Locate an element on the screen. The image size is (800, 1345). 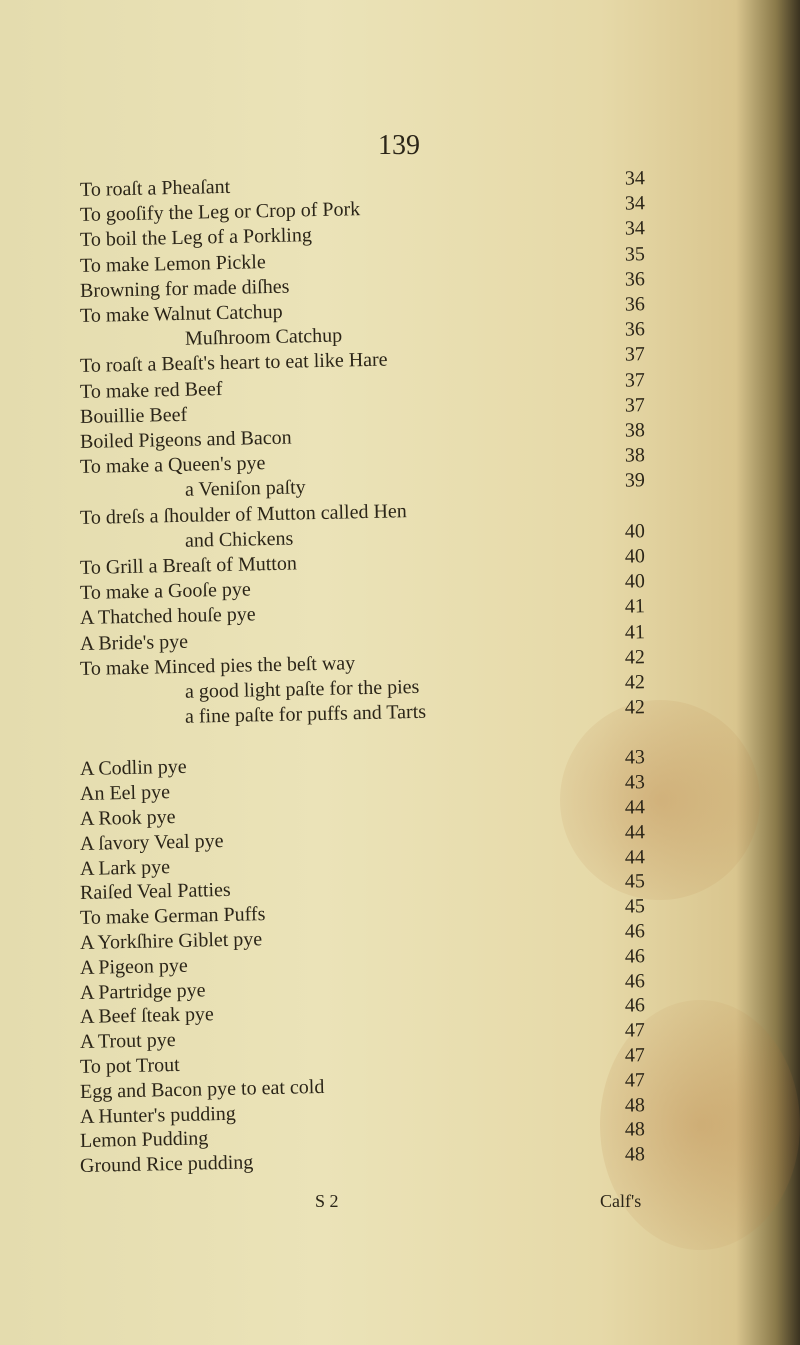
entry-title: Ground Rice pudding is located at coordinates (166, 1164).